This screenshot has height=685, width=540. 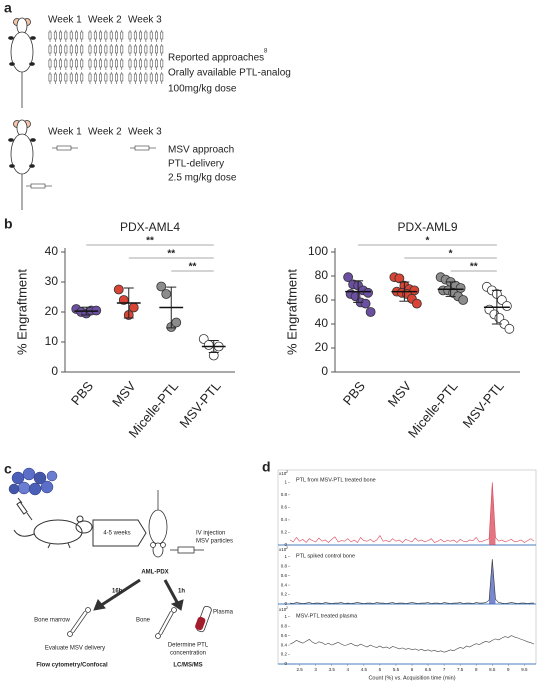 What do you see at coordinates (72, 666) in the screenshot?
I see `method: Flow cytometry/Confocal` at bounding box center [72, 666].